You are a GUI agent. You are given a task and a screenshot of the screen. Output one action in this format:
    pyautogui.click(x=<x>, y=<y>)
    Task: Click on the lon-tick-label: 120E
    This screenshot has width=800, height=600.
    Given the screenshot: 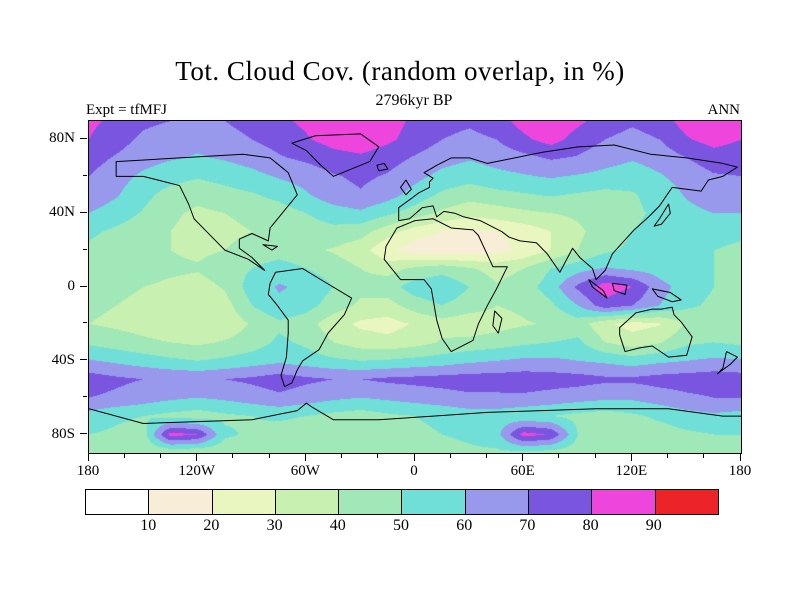 What is the action you would take?
    pyautogui.click(x=631, y=471)
    